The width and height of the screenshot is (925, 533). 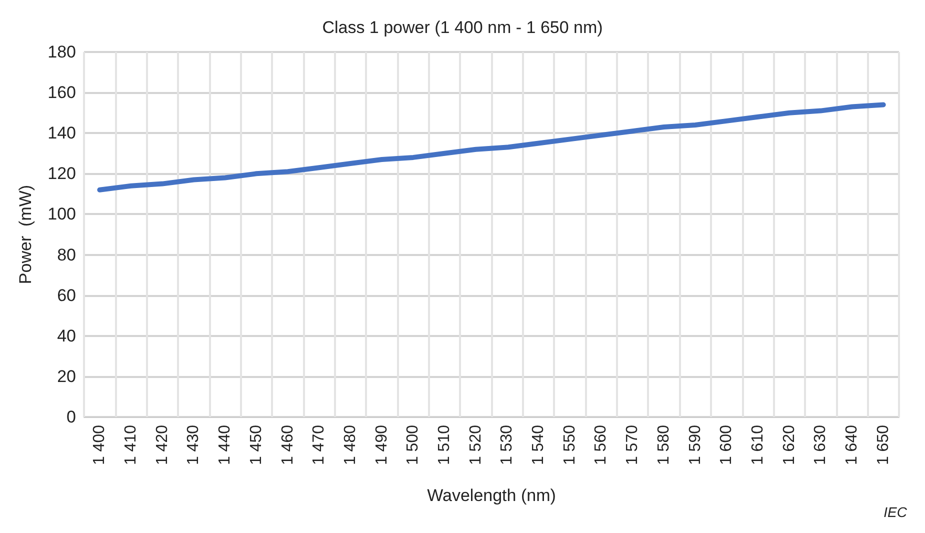 I want to click on y-tick-label: 100, so click(x=62, y=214).